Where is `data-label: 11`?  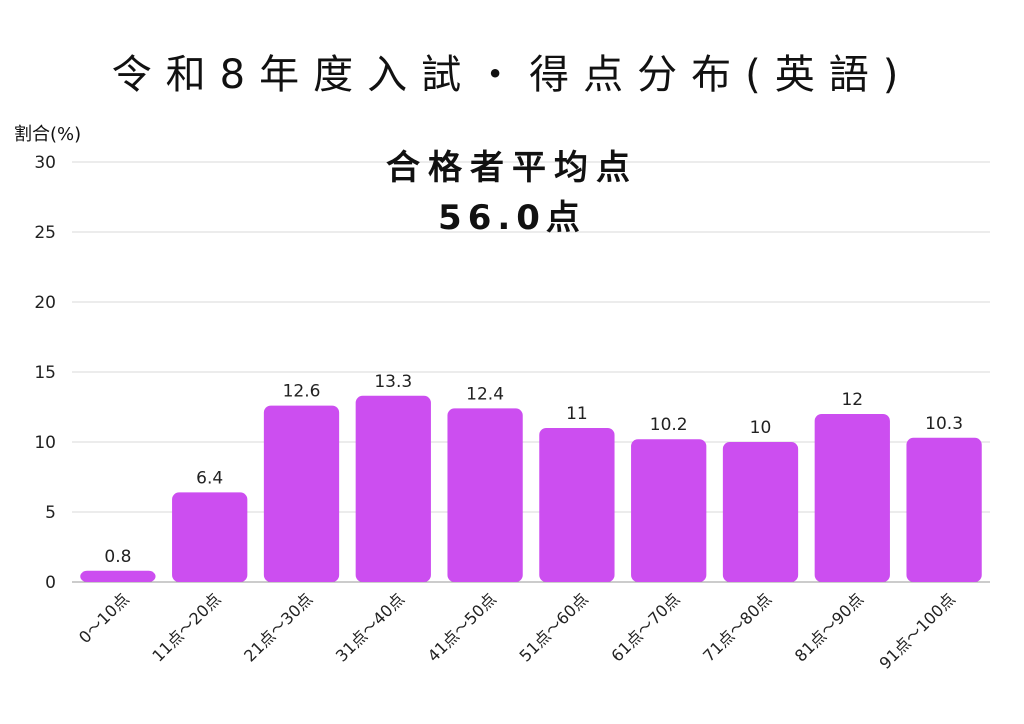
data-label: 11 is located at coordinates (577, 414).